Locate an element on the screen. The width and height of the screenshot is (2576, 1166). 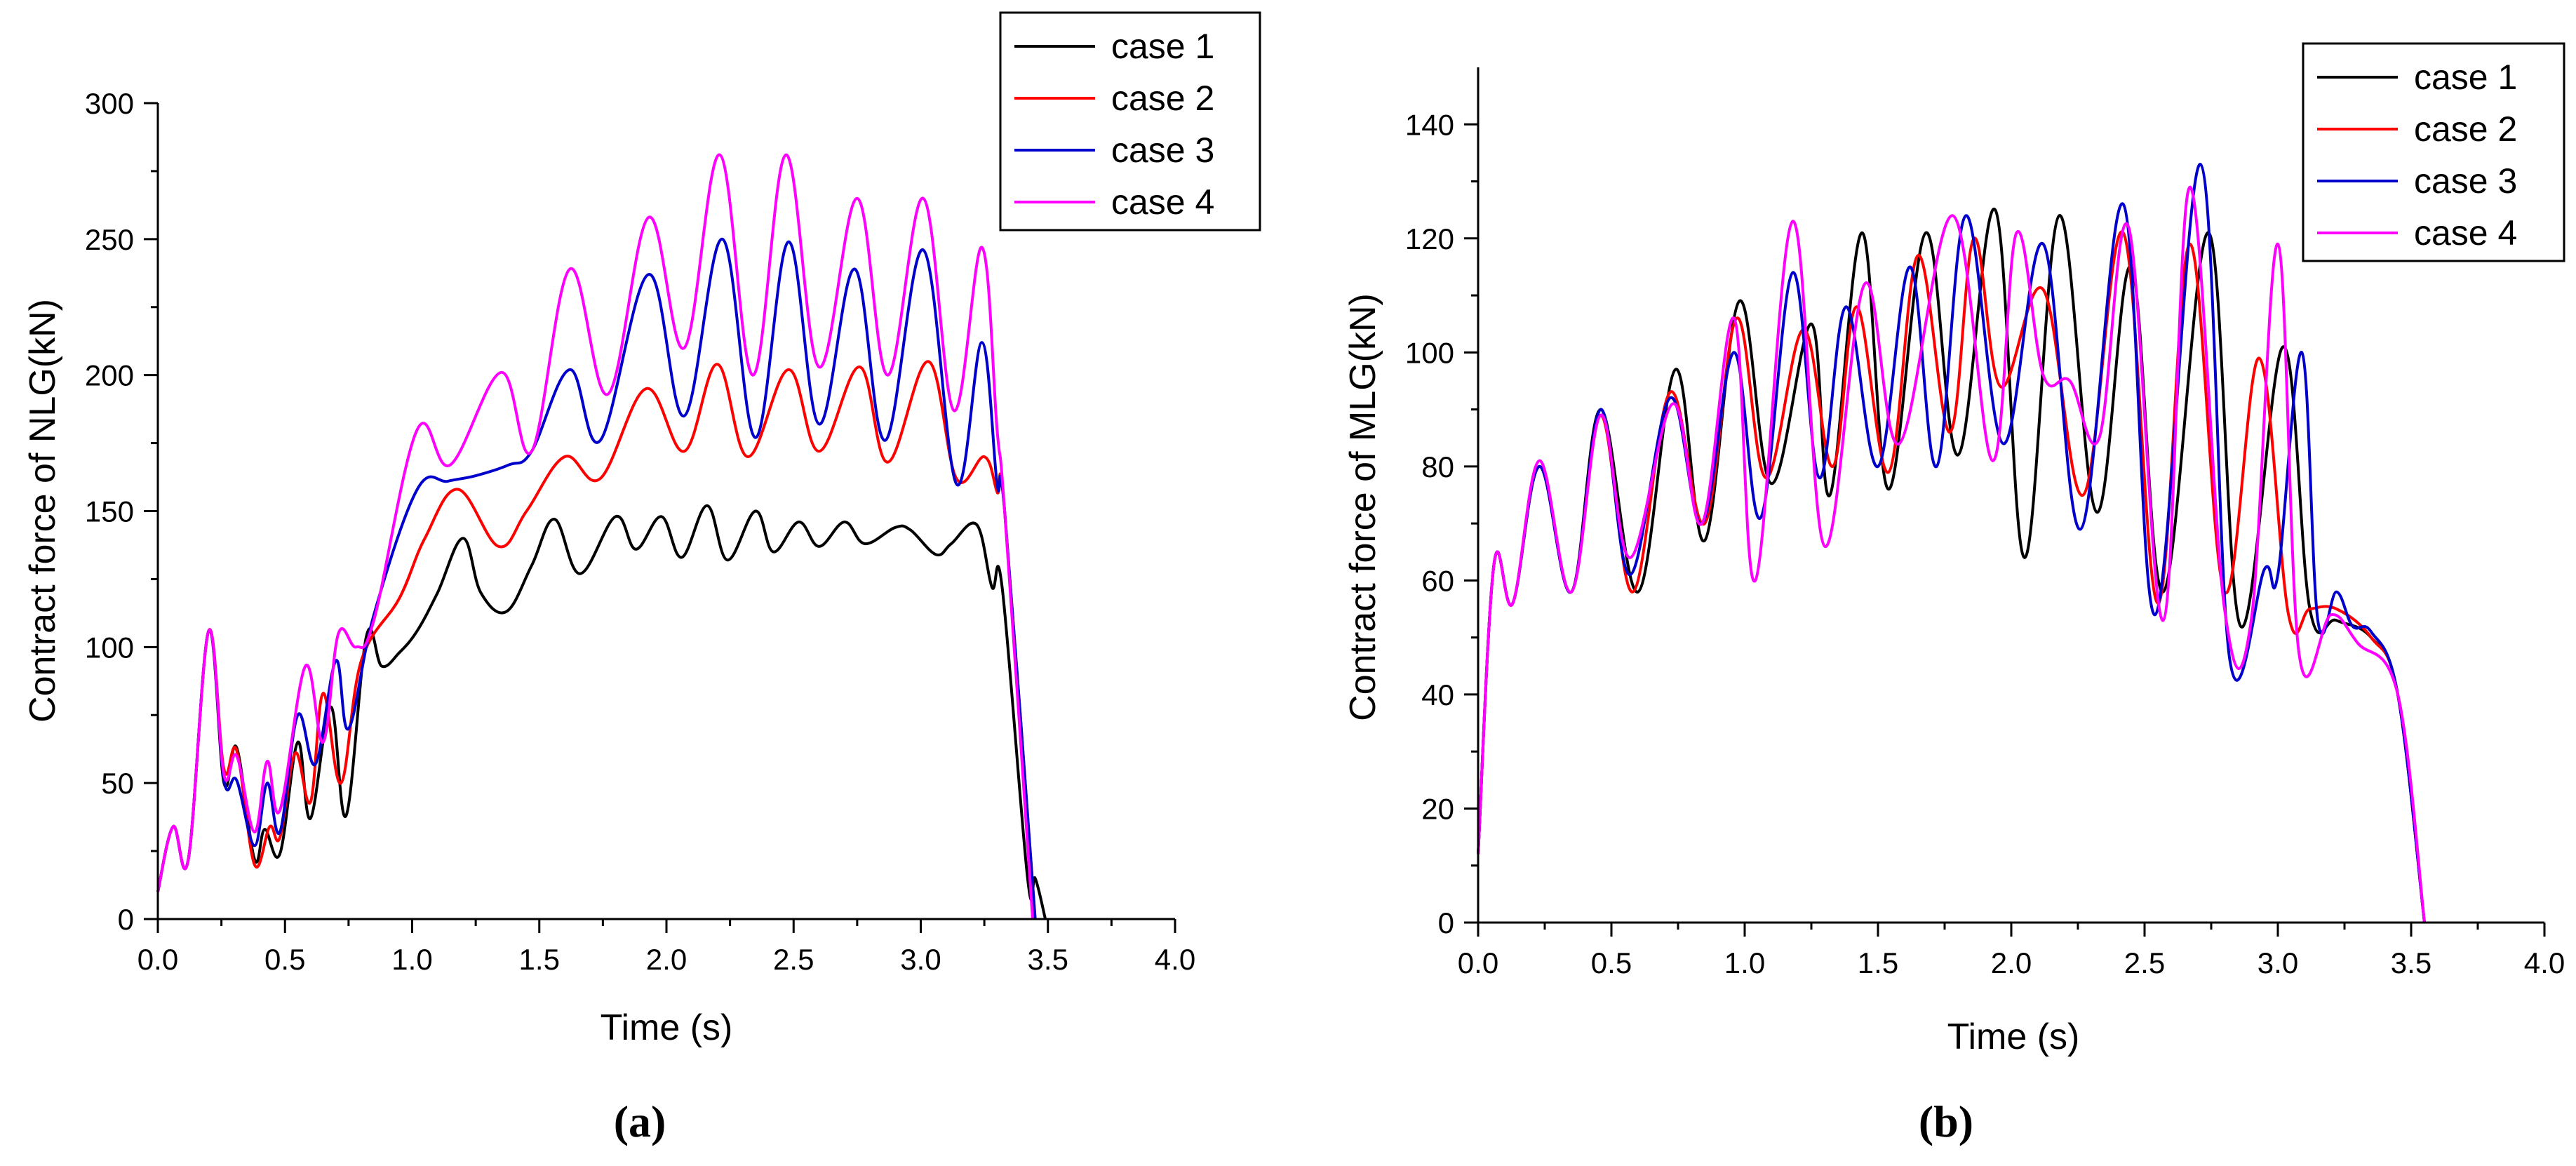
panel-b-x-tick-label: 0.0 is located at coordinates (1478, 963).